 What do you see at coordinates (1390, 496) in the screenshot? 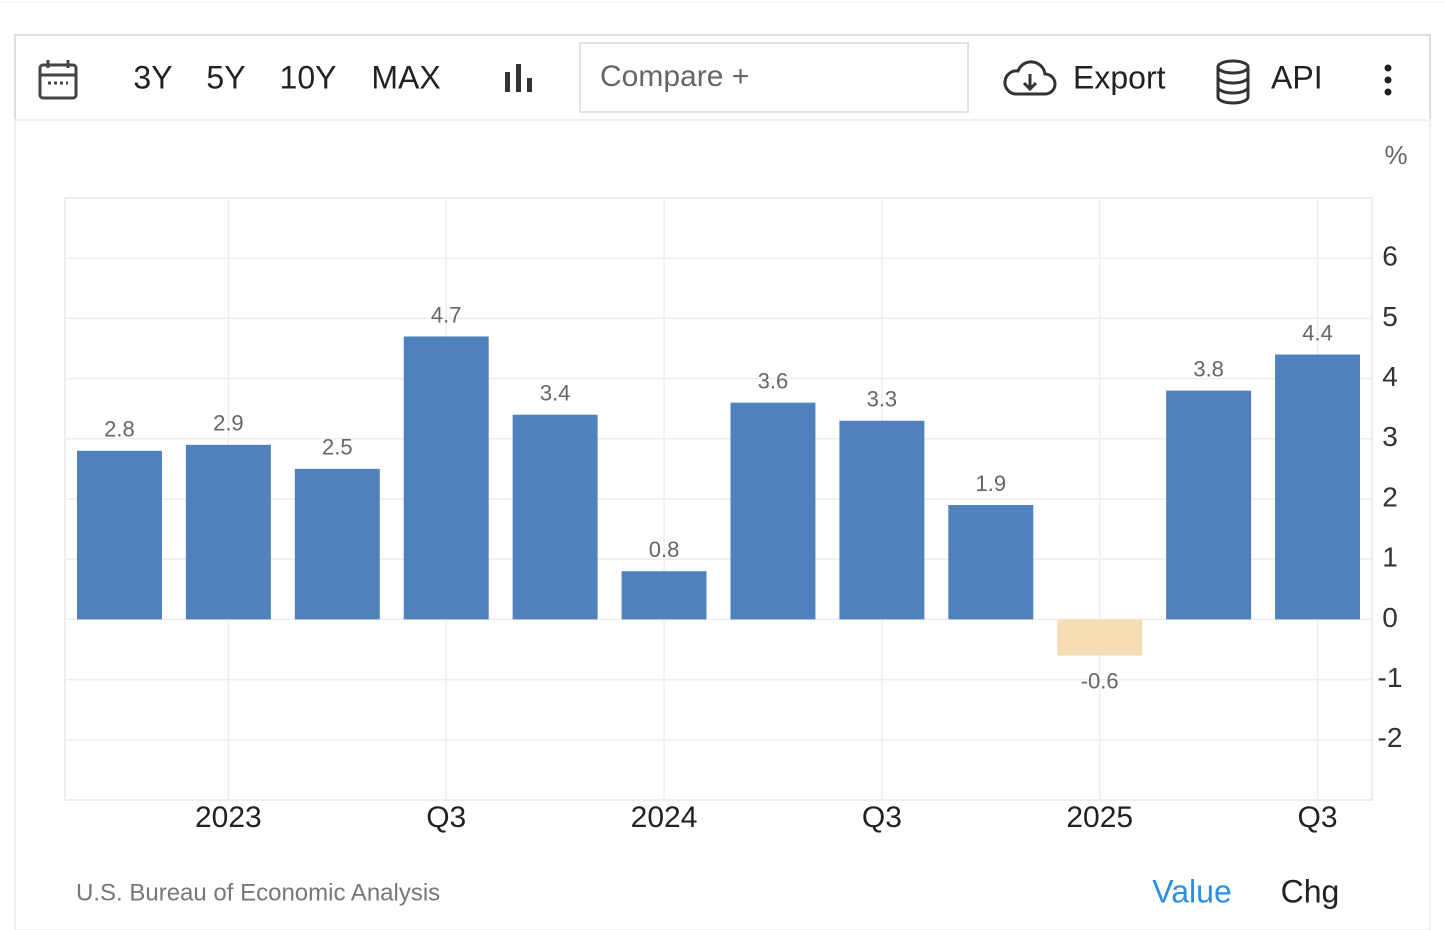
I see `y-tick-label: 2` at bounding box center [1390, 496].